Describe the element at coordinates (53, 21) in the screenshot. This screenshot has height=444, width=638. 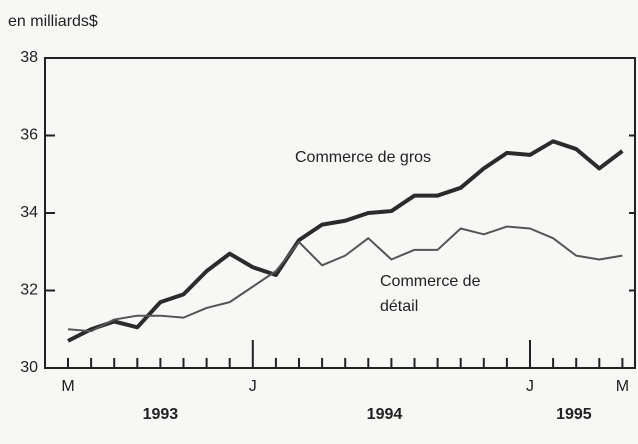
I see `y-axis-label: en milliards$` at that location.